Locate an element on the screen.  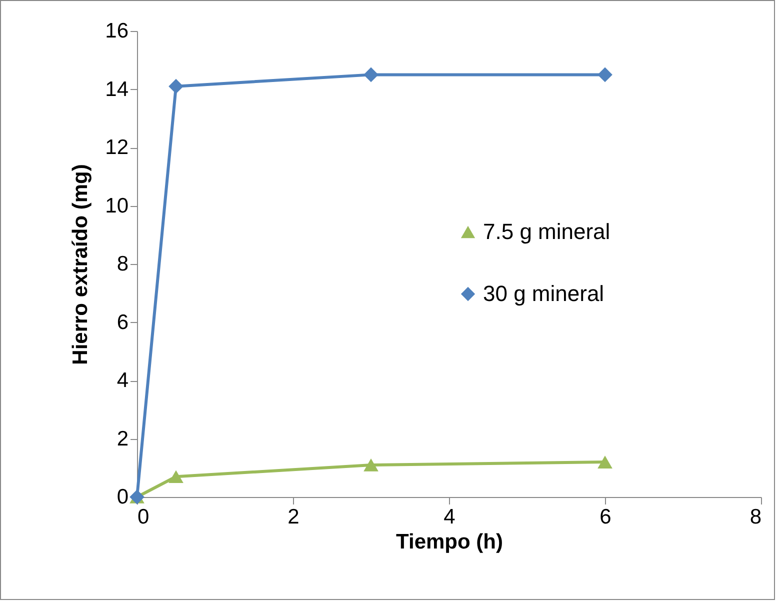
x-tick-label: 6 is located at coordinates (606, 517).